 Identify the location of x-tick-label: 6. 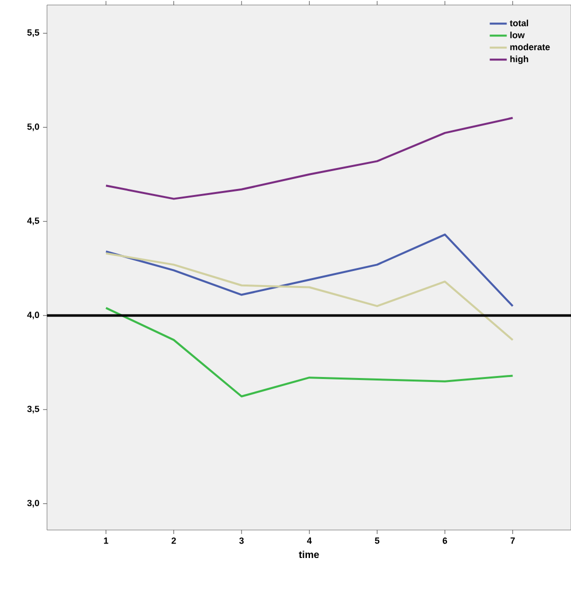
(445, 541).